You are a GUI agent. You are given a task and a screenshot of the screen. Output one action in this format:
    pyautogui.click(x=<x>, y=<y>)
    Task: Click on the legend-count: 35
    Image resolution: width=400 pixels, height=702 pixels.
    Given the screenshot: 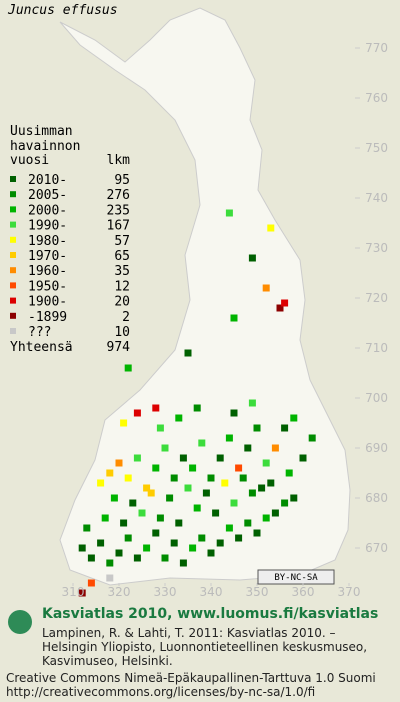 What is the action you would take?
    pyautogui.click(x=122, y=271)
    